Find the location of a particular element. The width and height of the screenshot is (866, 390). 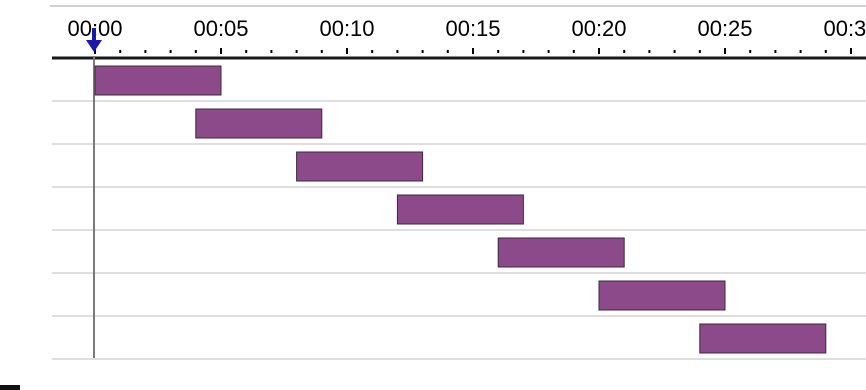

corner-square is located at coordinates (10, 387).